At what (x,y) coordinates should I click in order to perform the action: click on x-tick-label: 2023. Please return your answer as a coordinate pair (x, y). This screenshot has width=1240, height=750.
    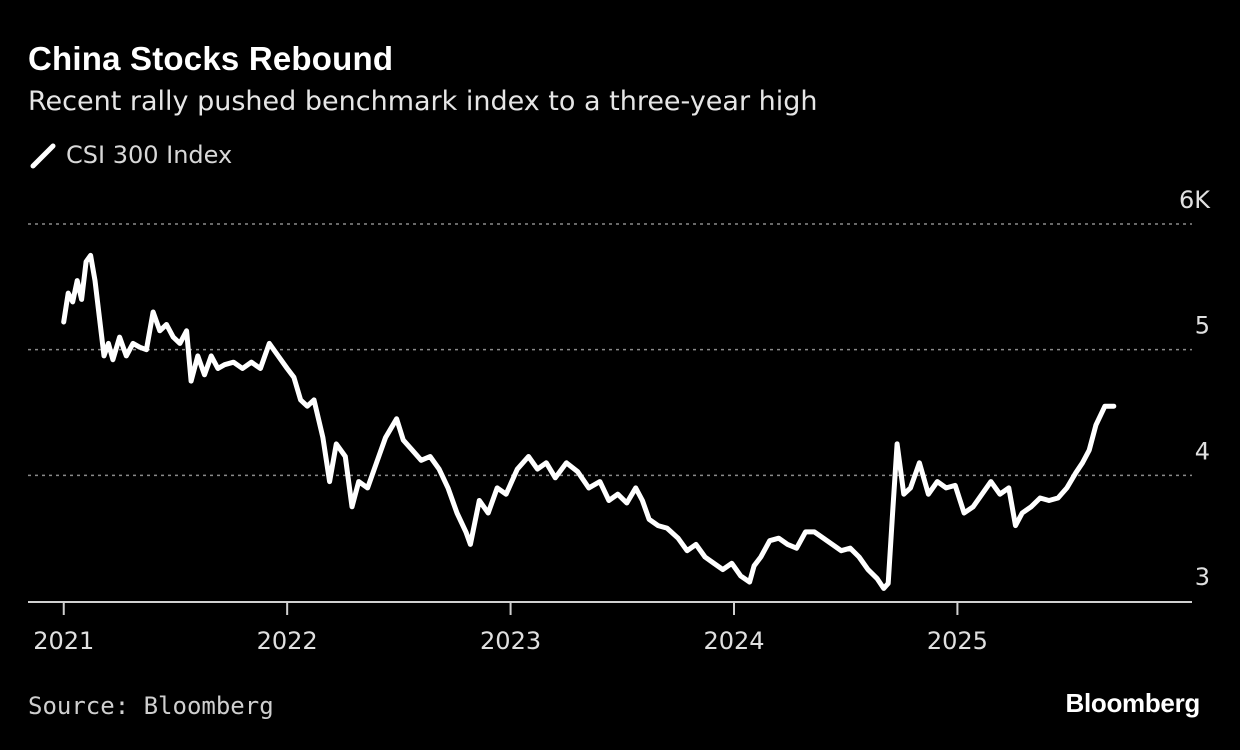
    Looking at the image, I should click on (510, 641).